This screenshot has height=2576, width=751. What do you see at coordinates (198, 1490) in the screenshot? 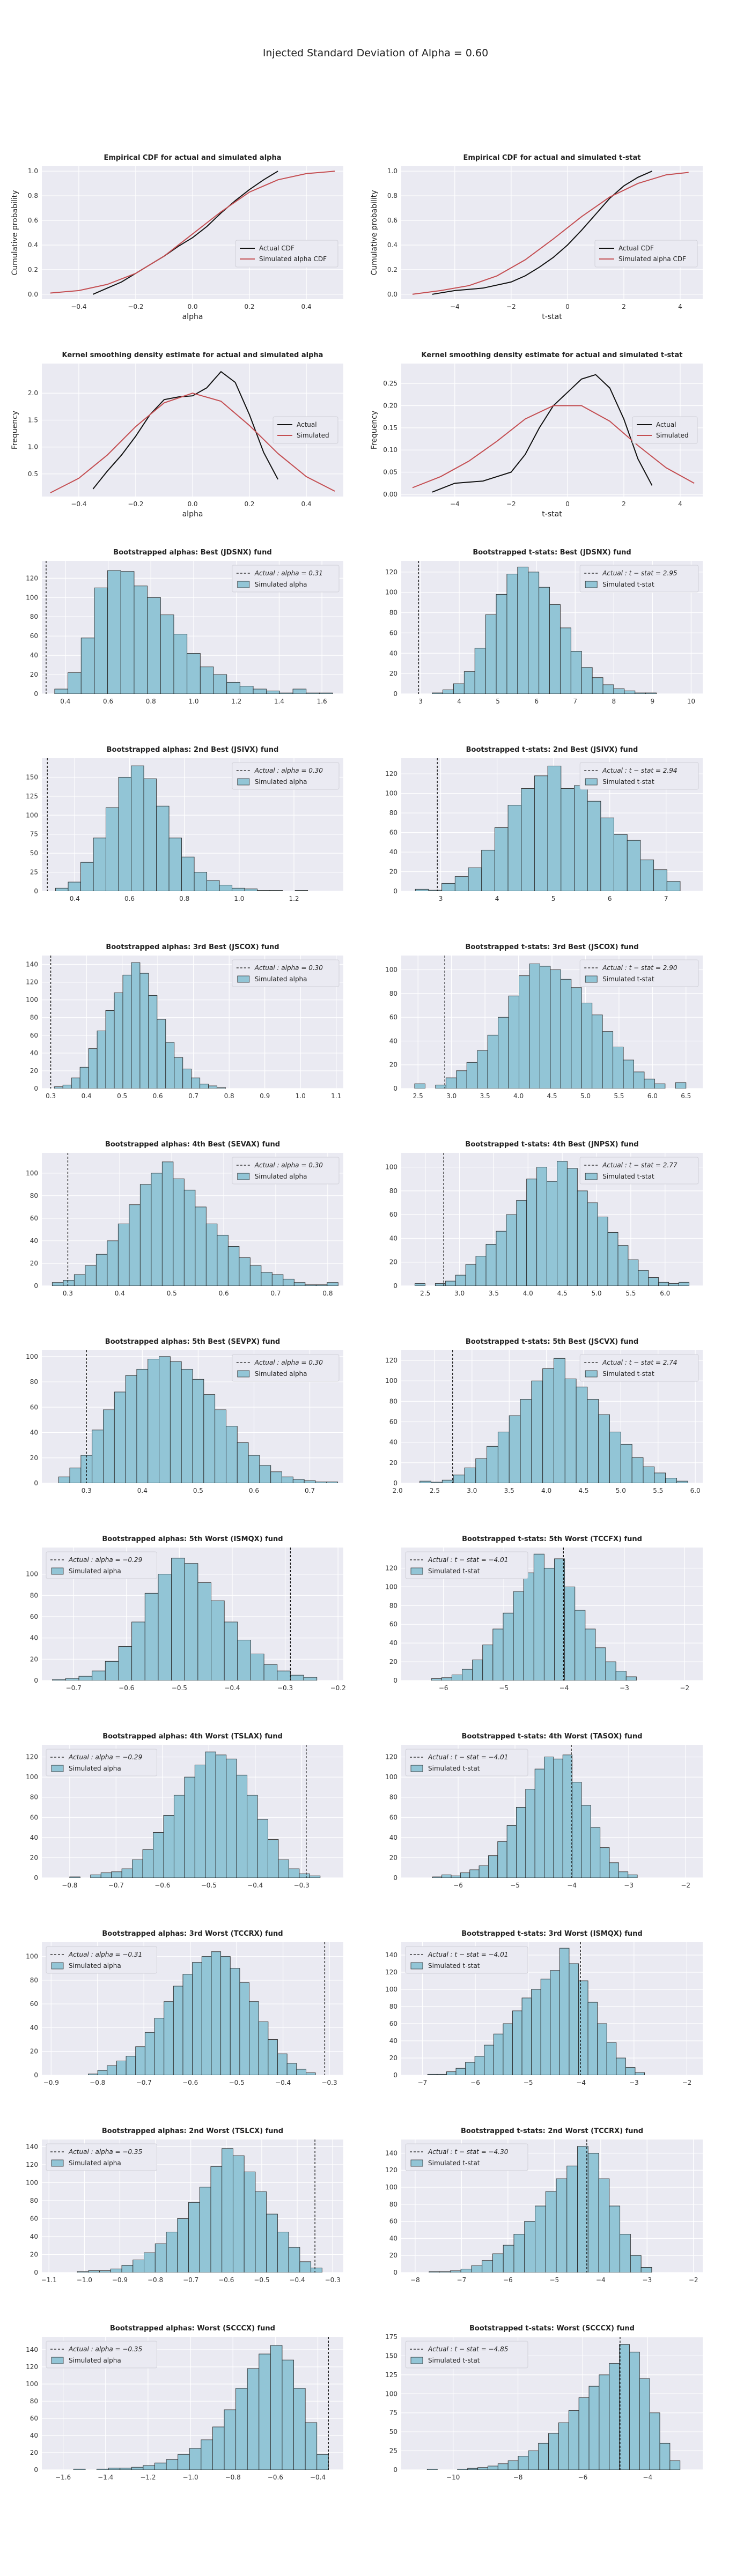
I see `x-tick-label: 0.5` at bounding box center [198, 1490].